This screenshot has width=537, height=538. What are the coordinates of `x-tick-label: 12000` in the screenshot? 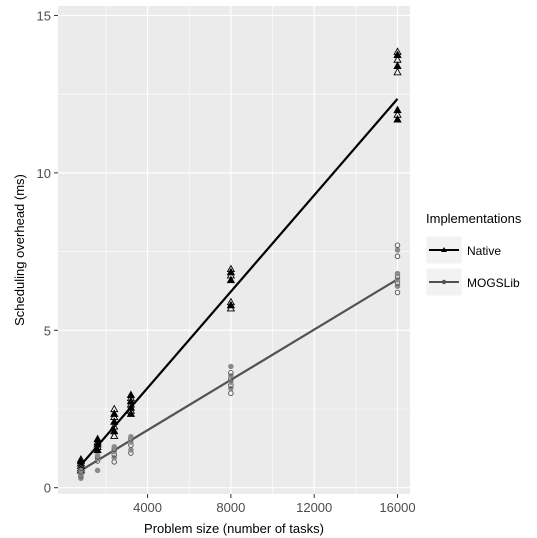 It's located at (314, 507).